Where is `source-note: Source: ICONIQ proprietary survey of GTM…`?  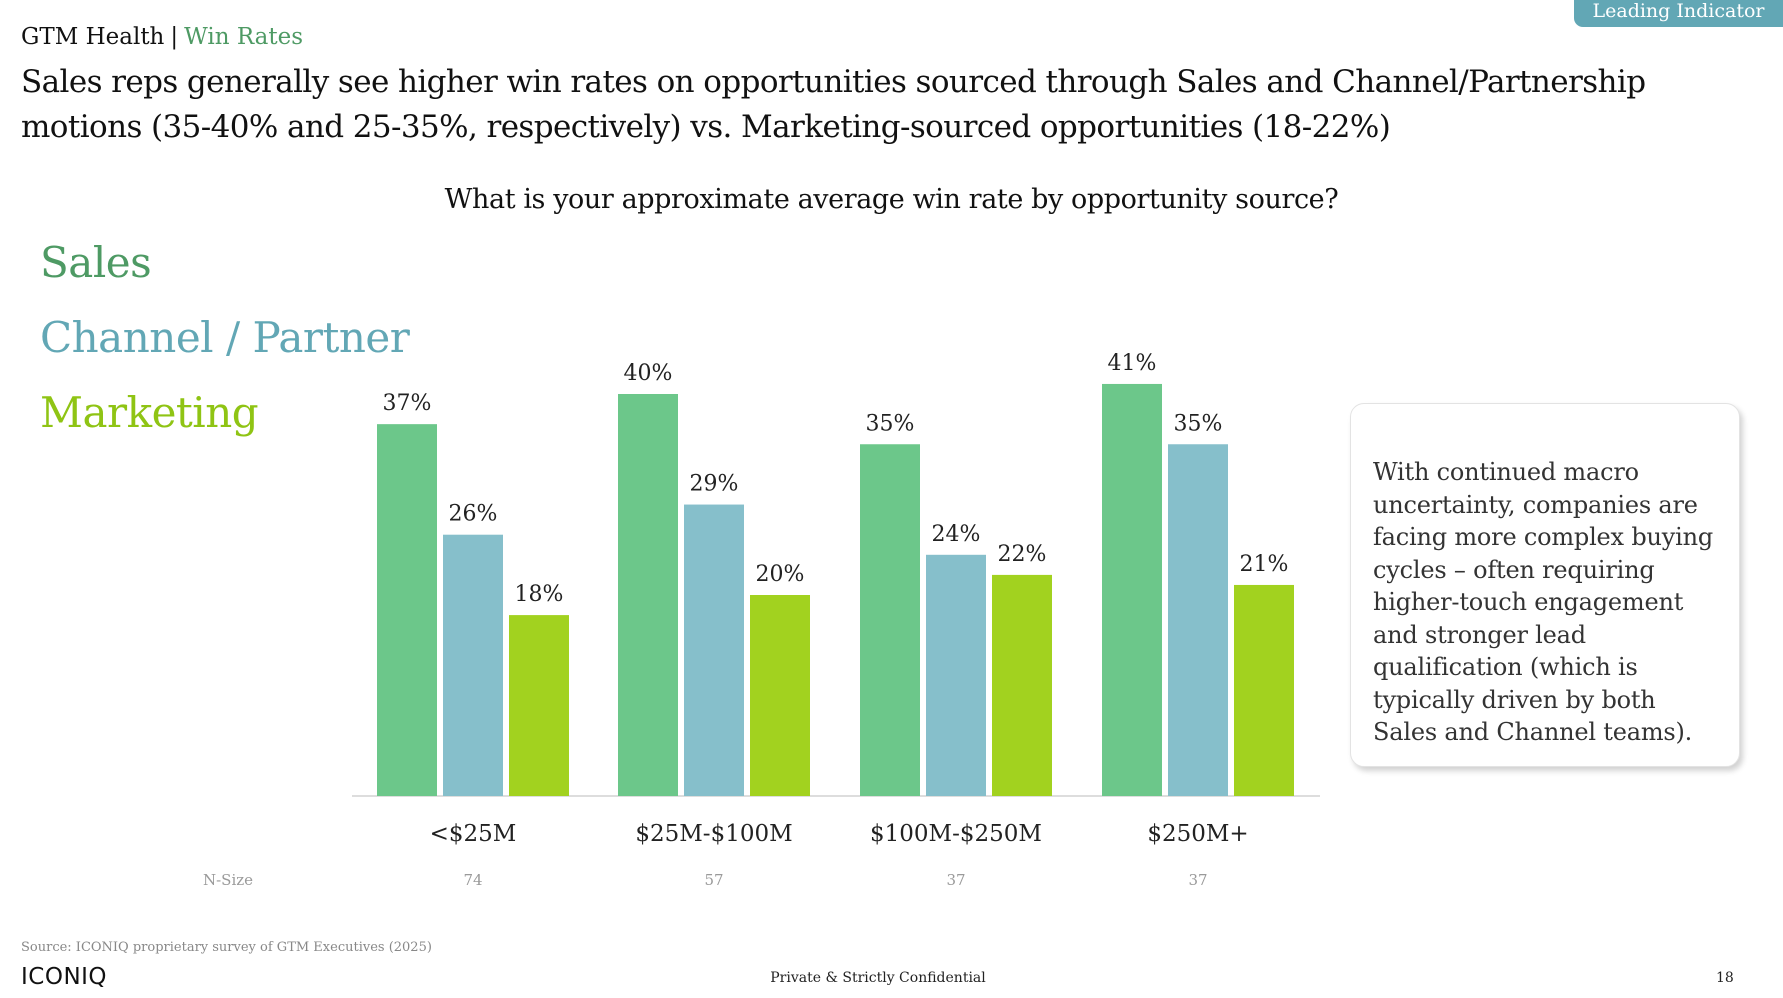 source-note: Source: ICONIQ proprietary survey of GTM… is located at coordinates (226, 947).